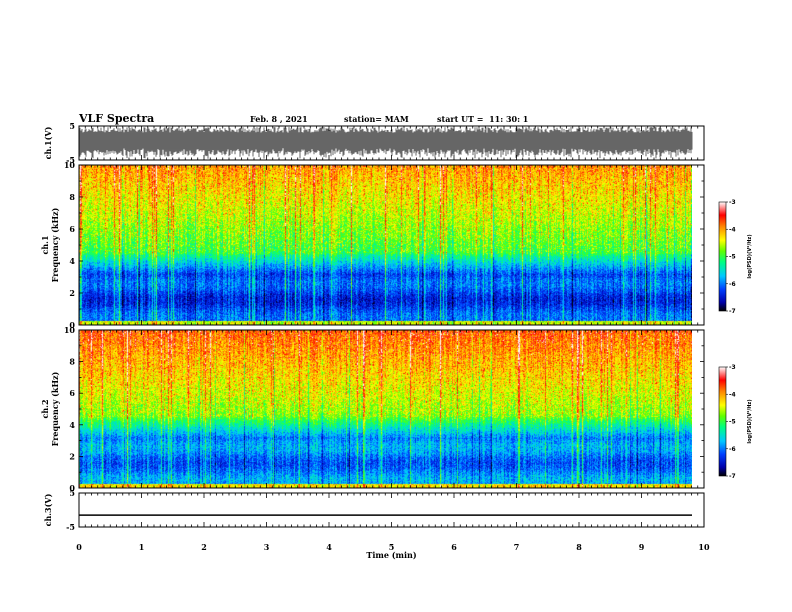  What do you see at coordinates (79, 547) in the screenshot?
I see `x-tick-label: 0` at bounding box center [79, 547].